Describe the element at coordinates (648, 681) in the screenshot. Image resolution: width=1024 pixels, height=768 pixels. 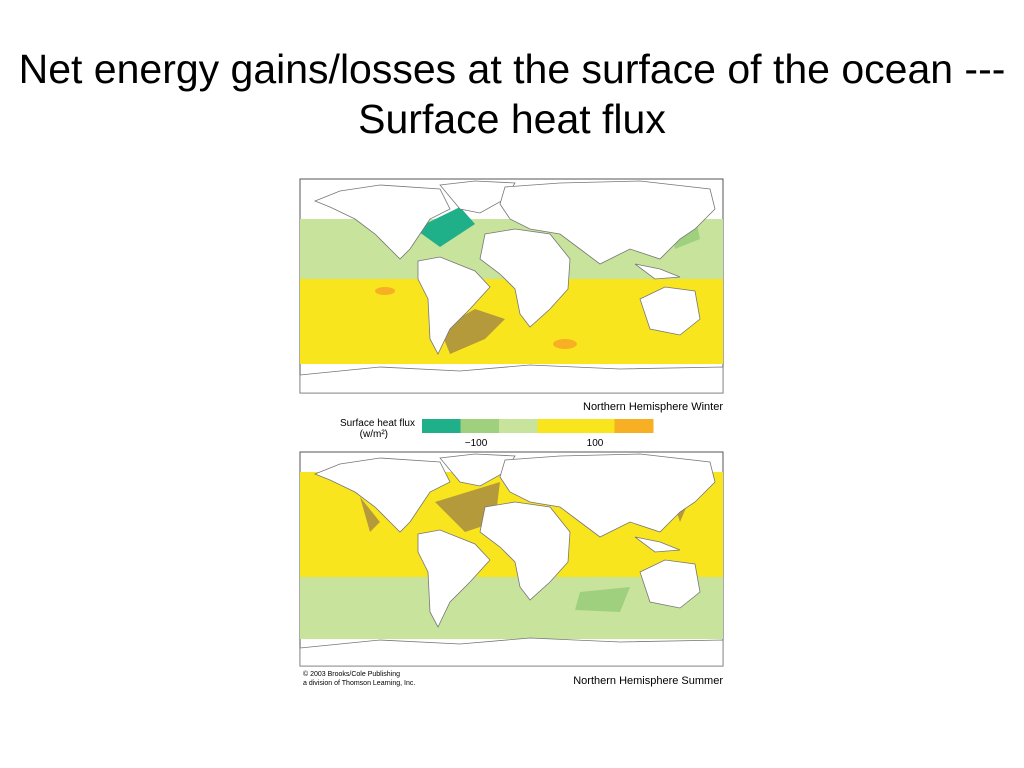
I see `map-caption: Northern Hemisphere Summer` at that location.